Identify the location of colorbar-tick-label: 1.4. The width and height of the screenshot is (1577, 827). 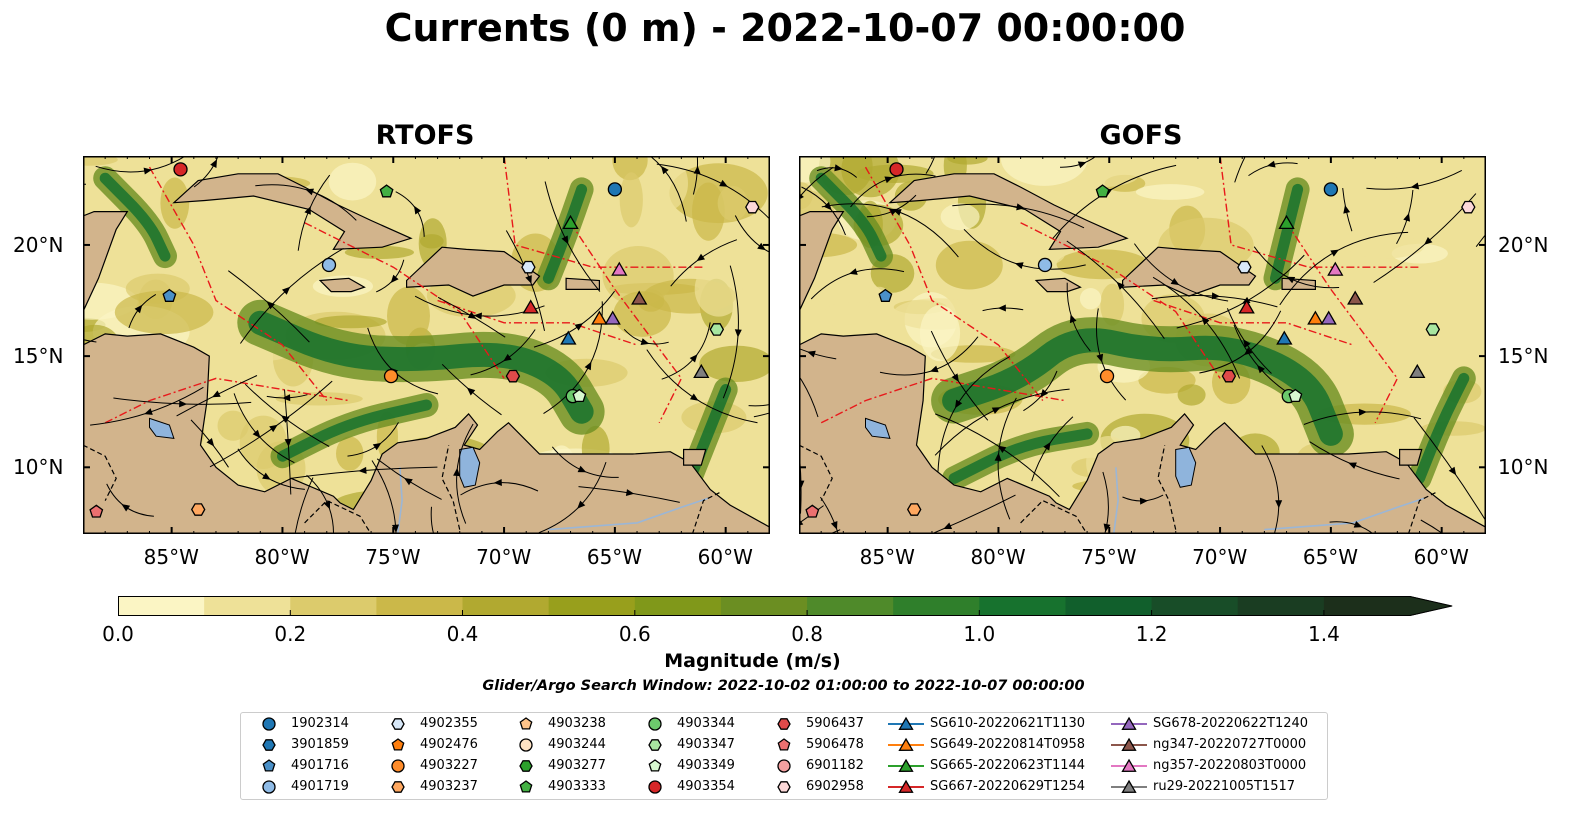
(1323, 634).